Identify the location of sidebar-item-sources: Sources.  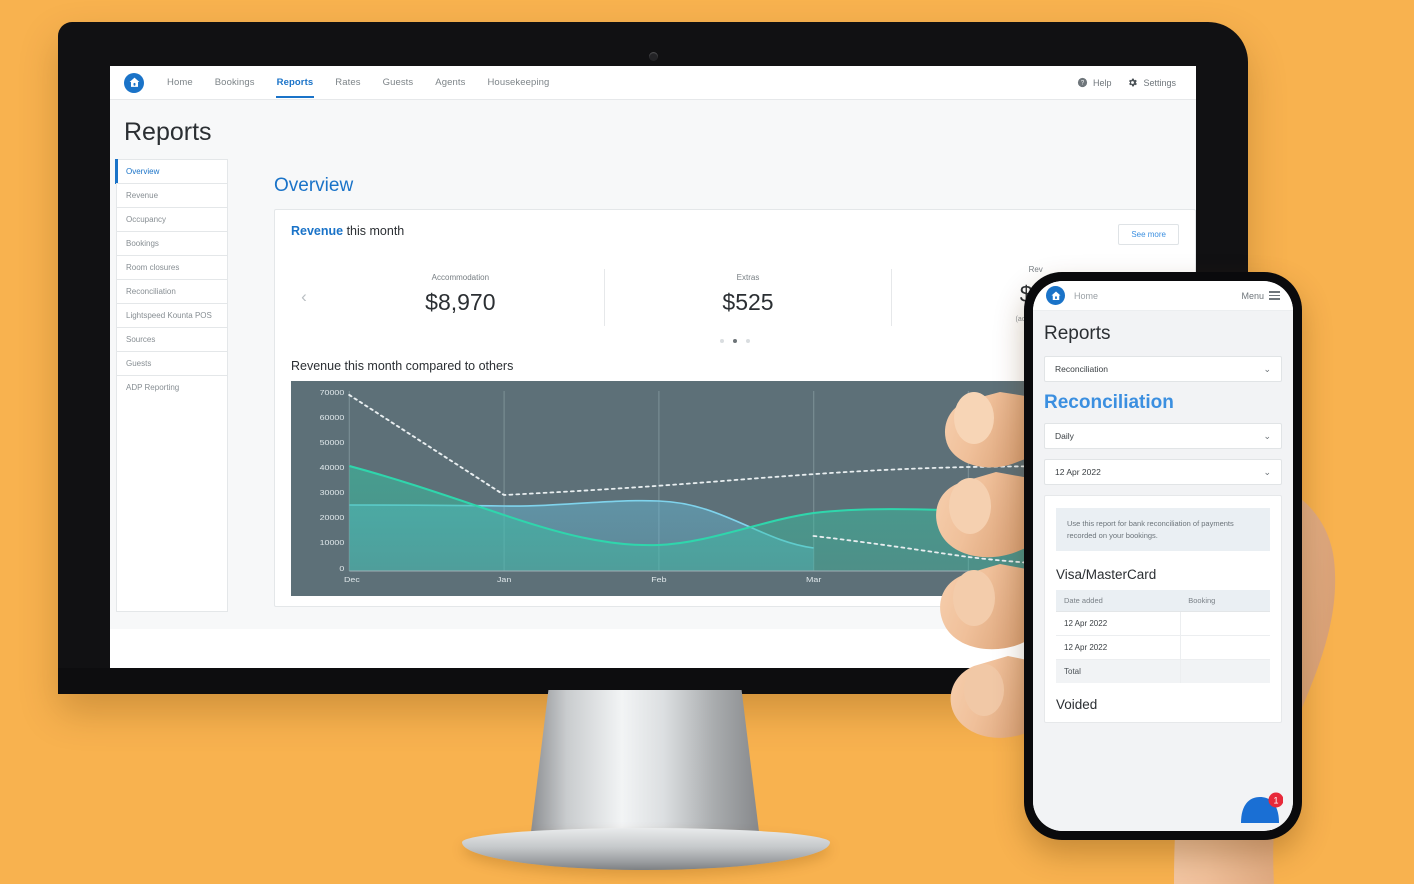
(172, 339).